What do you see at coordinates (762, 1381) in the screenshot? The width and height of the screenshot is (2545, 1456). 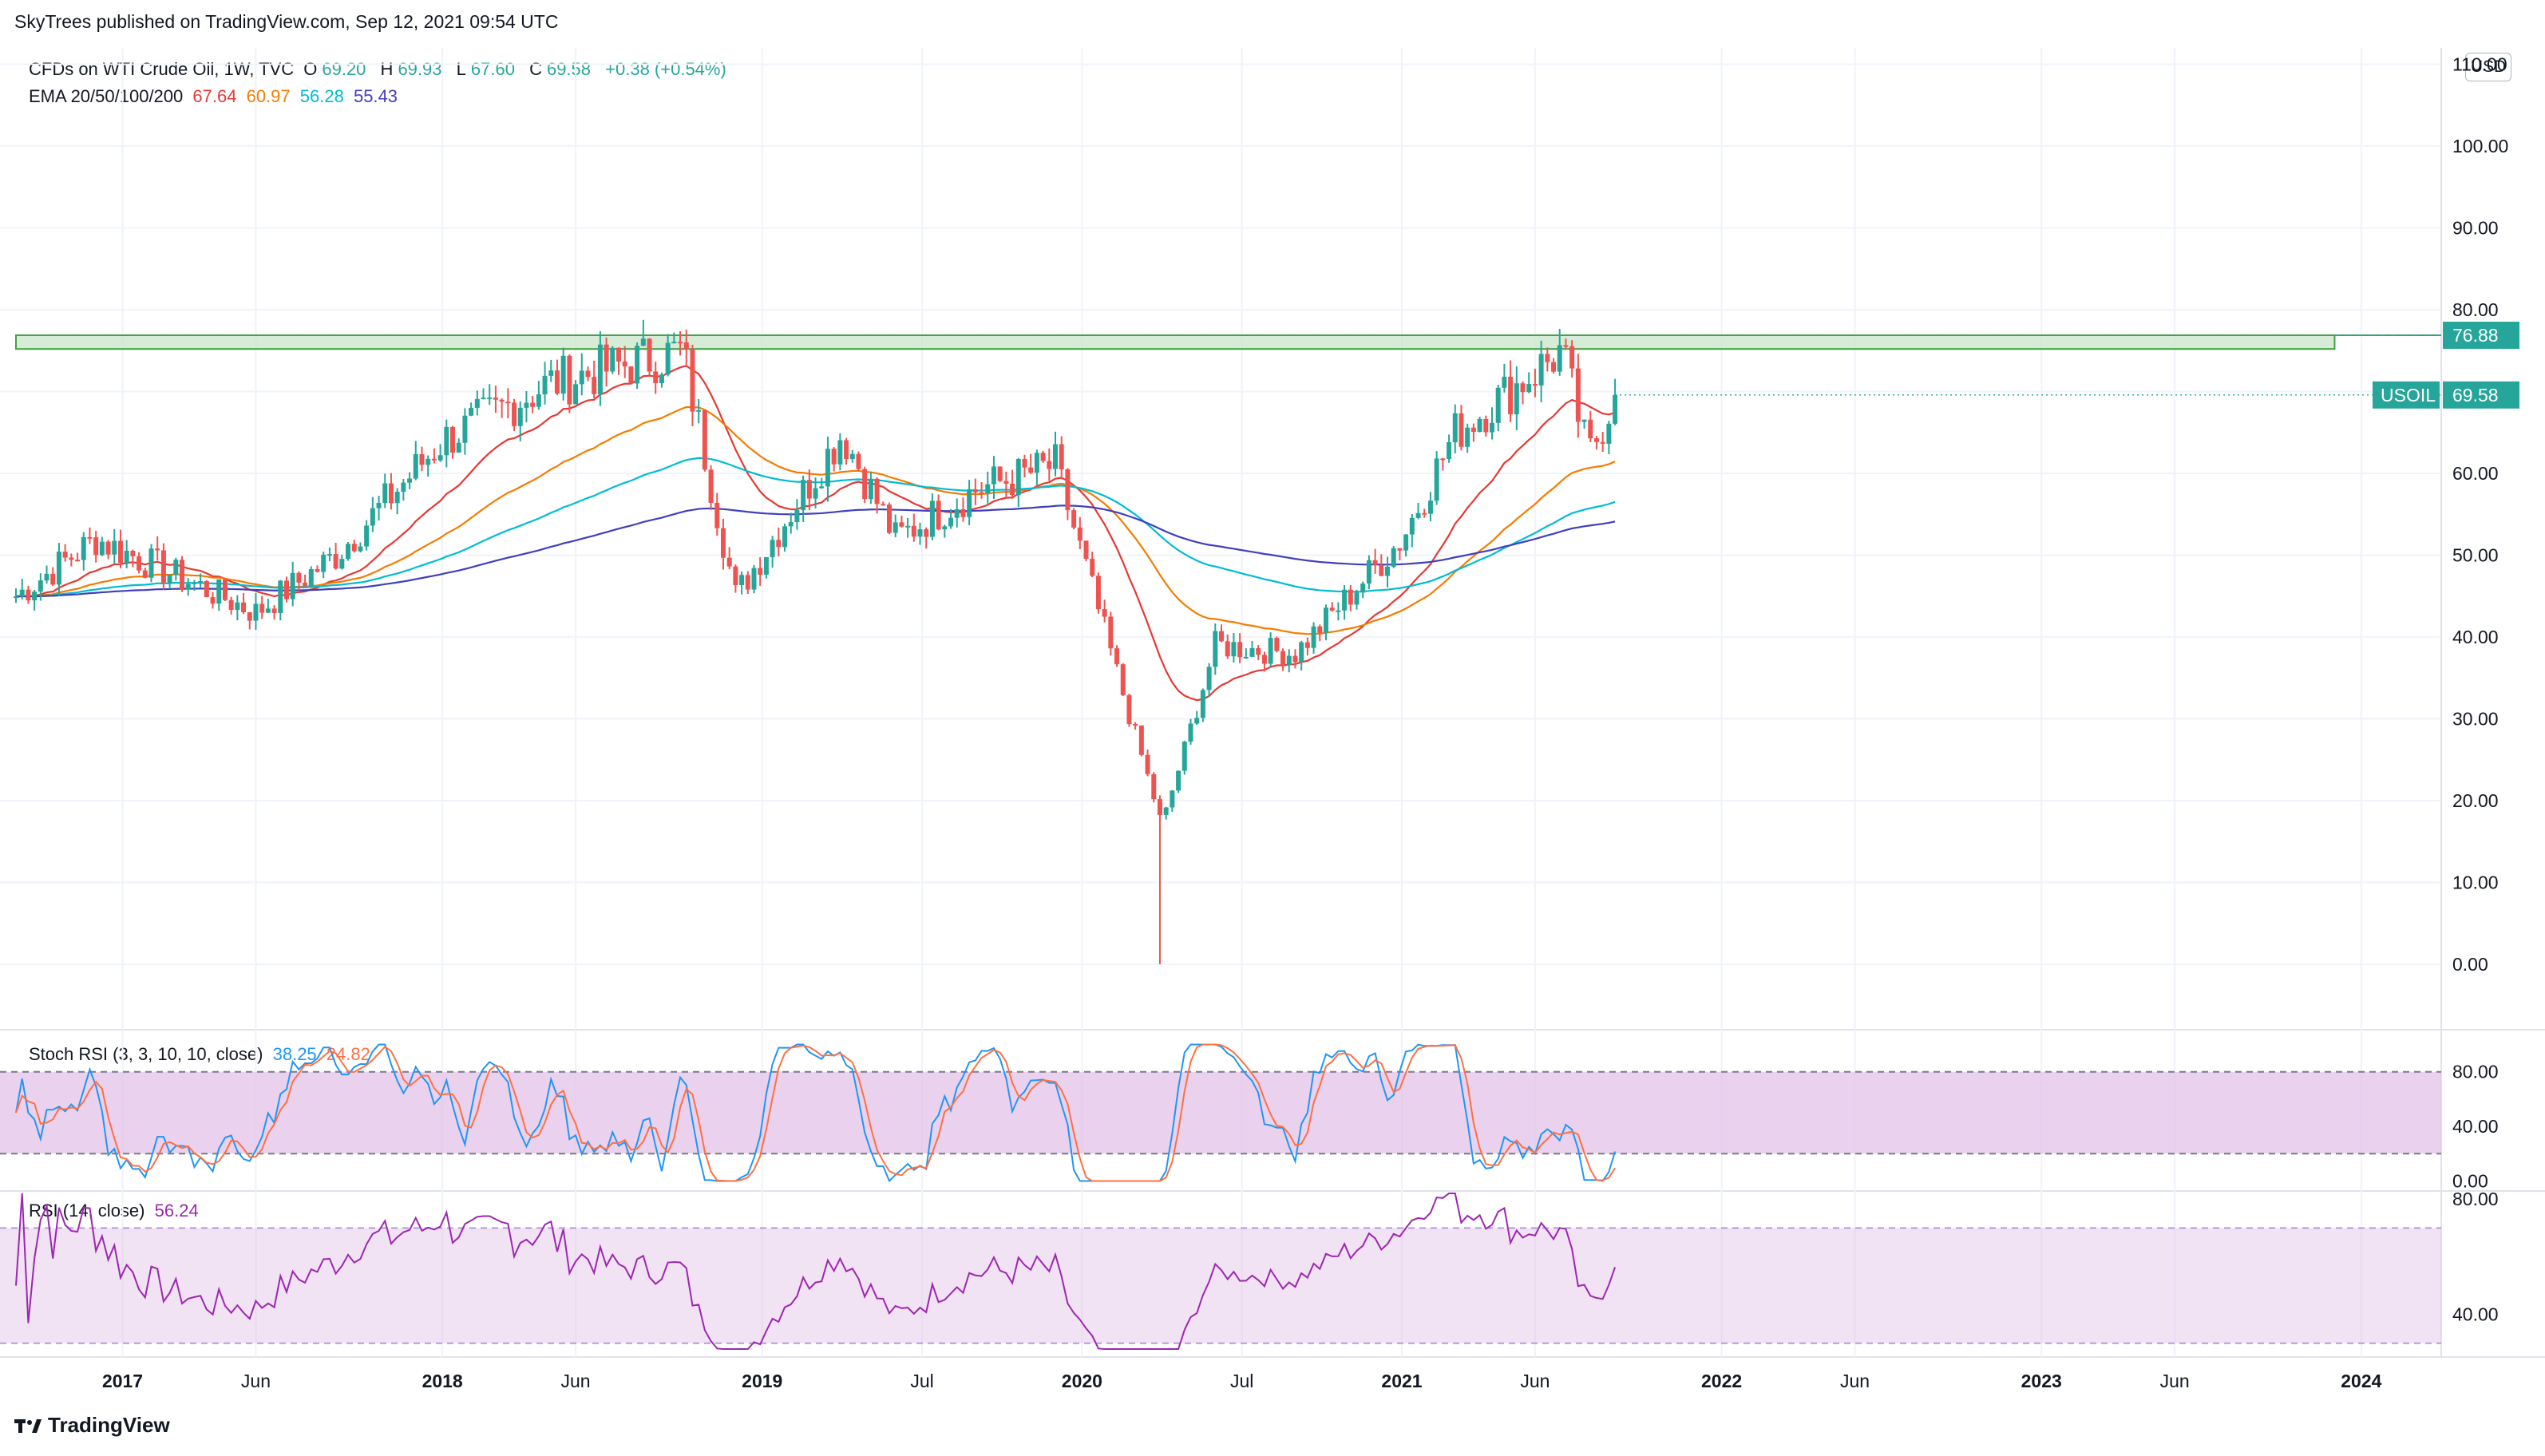 I see `time-tick-label: 2019` at bounding box center [762, 1381].